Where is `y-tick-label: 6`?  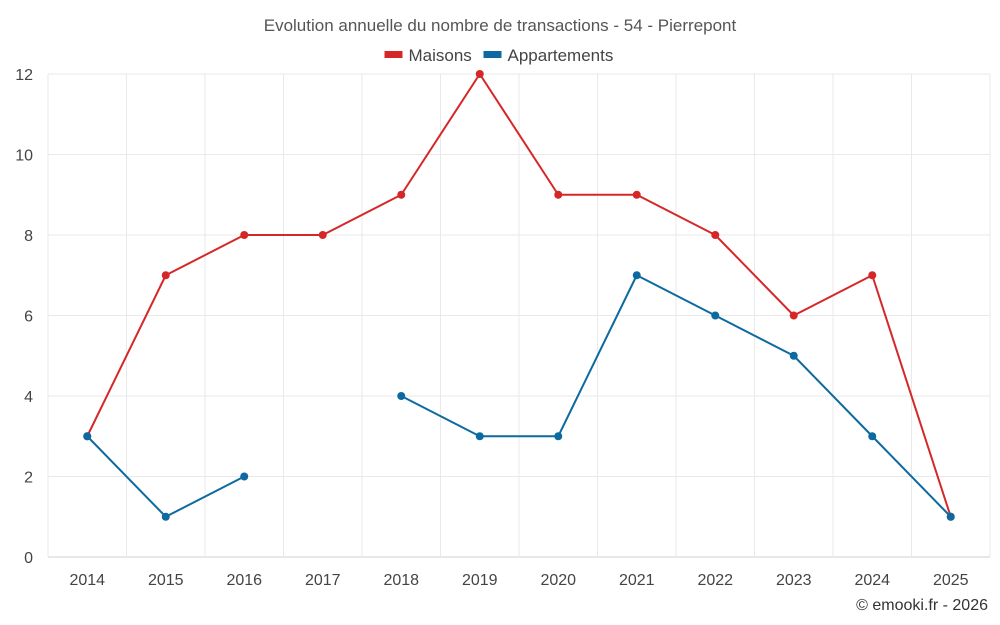 y-tick-label: 6 is located at coordinates (28, 317).